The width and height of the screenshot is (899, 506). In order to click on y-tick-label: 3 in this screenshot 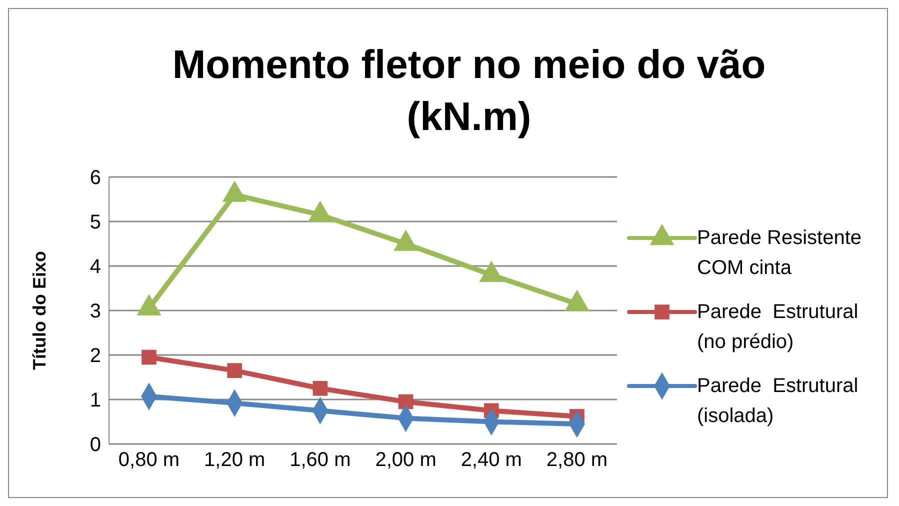, I will do `click(95, 311)`.